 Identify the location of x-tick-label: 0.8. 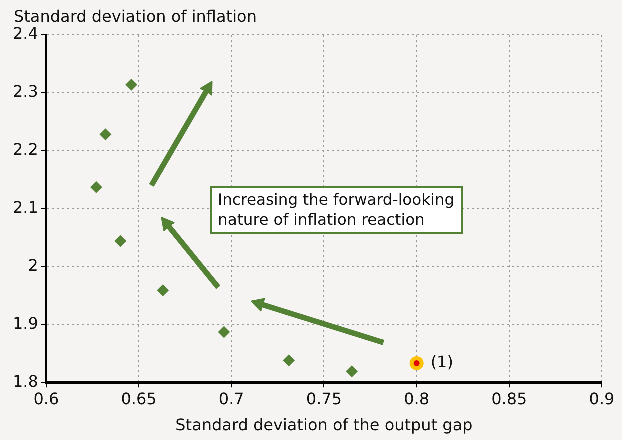
(417, 398).